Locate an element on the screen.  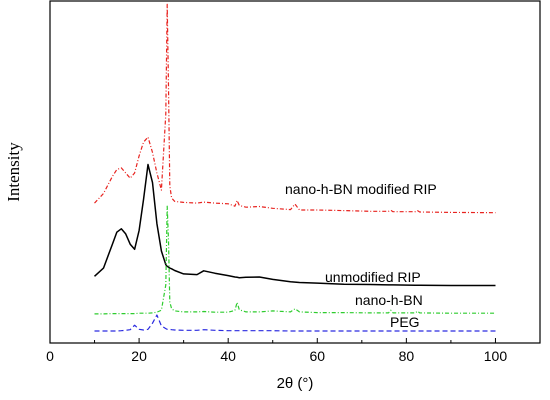
x-tick-label: 20 is located at coordinates (139, 356).